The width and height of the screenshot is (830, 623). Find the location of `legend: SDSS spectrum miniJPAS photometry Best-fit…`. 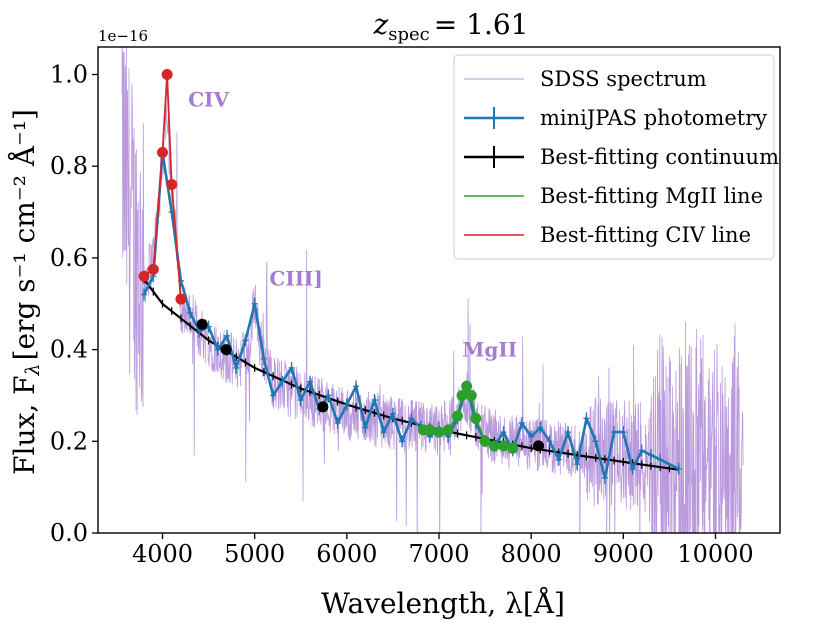

legend: SDSS spectrum miniJPAS photometry Best-fit… is located at coordinates (616, 157).